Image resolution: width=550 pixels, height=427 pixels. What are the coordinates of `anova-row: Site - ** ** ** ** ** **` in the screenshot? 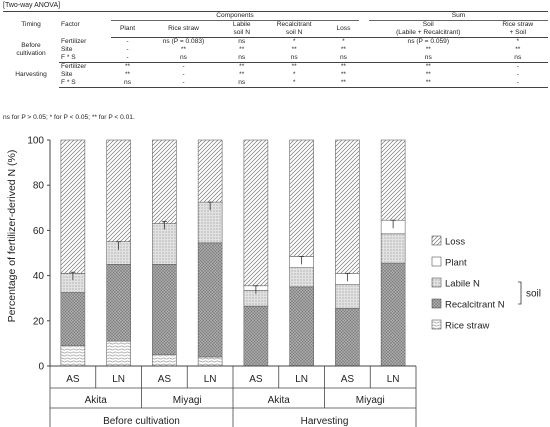 It's located at (275, 50).